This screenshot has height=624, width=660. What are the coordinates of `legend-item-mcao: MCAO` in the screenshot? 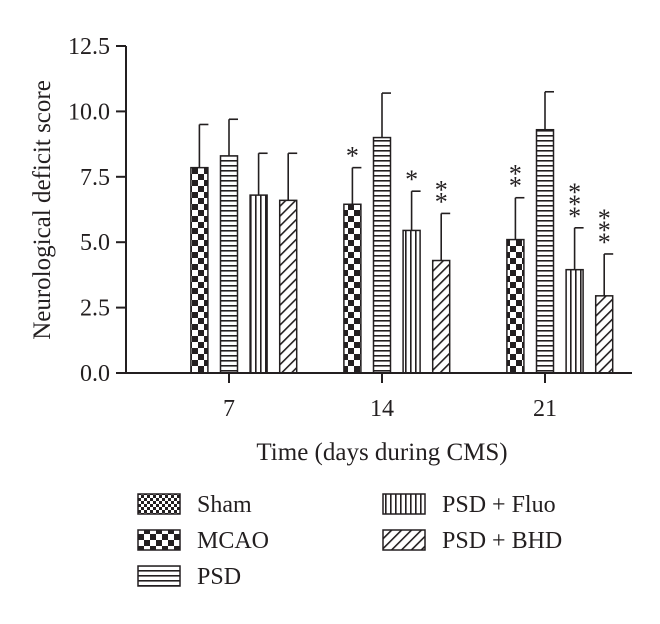 It's located at (203, 541).